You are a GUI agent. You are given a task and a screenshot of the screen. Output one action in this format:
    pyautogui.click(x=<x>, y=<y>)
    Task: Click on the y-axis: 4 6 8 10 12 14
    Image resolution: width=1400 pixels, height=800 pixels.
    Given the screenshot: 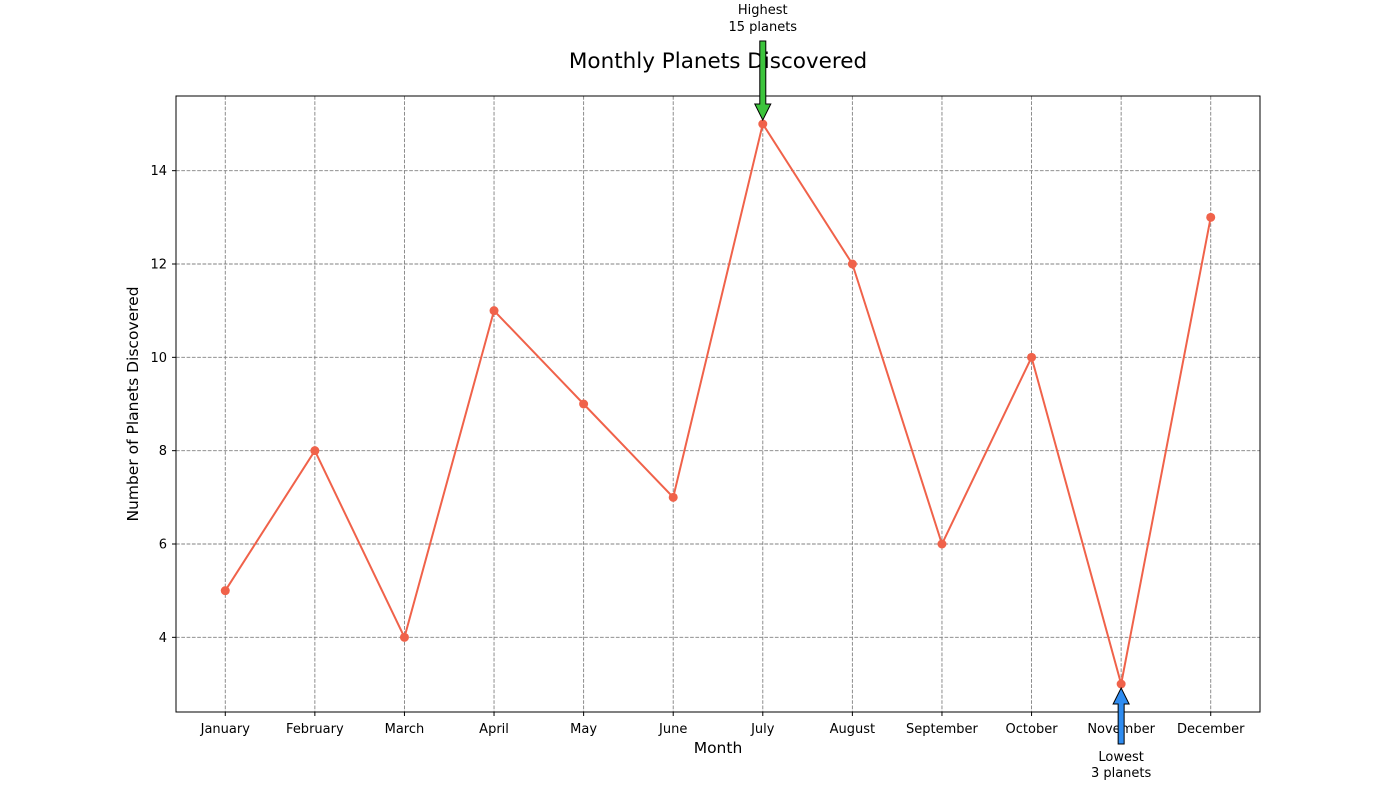 What is the action you would take?
    pyautogui.click(x=163, y=405)
    